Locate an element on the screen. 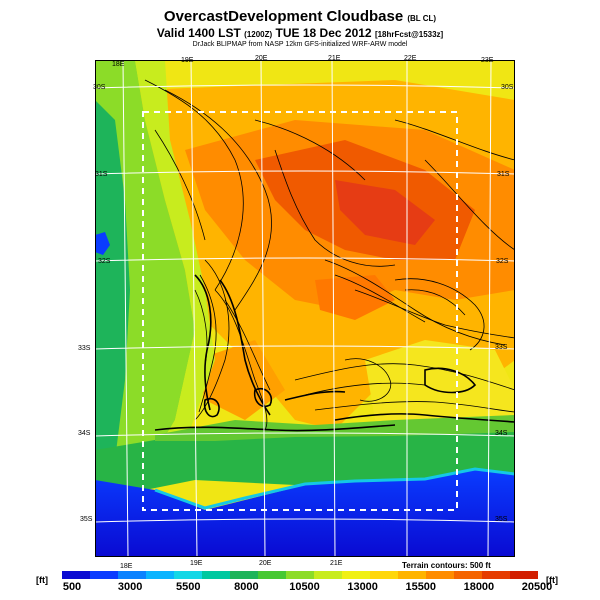  title-suffix: (BL CL) is located at coordinates (422, 18).